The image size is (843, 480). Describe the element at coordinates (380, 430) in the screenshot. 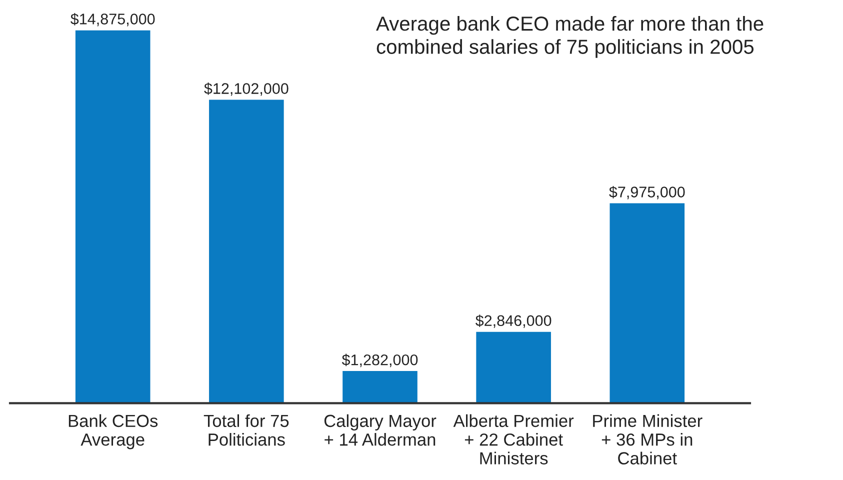

I see `x-tick-label: Calgary Mayor + 14 Alderman` at that location.